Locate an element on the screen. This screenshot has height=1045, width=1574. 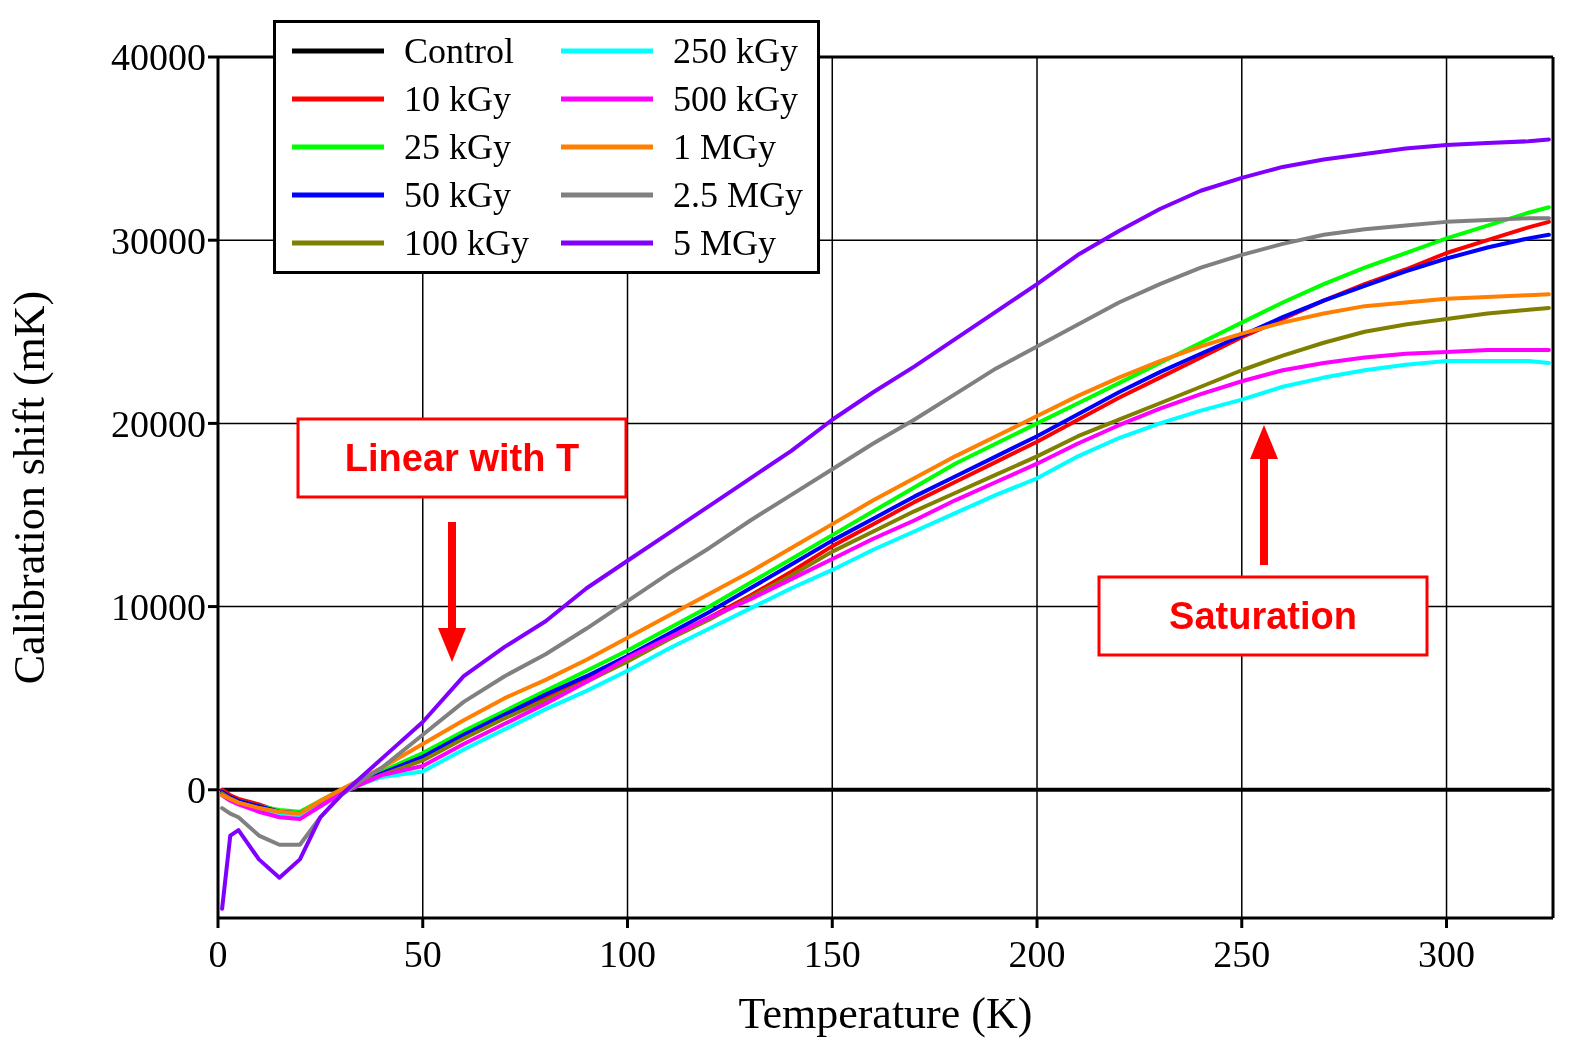
x-tick-label: 50 is located at coordinates (422, 953).